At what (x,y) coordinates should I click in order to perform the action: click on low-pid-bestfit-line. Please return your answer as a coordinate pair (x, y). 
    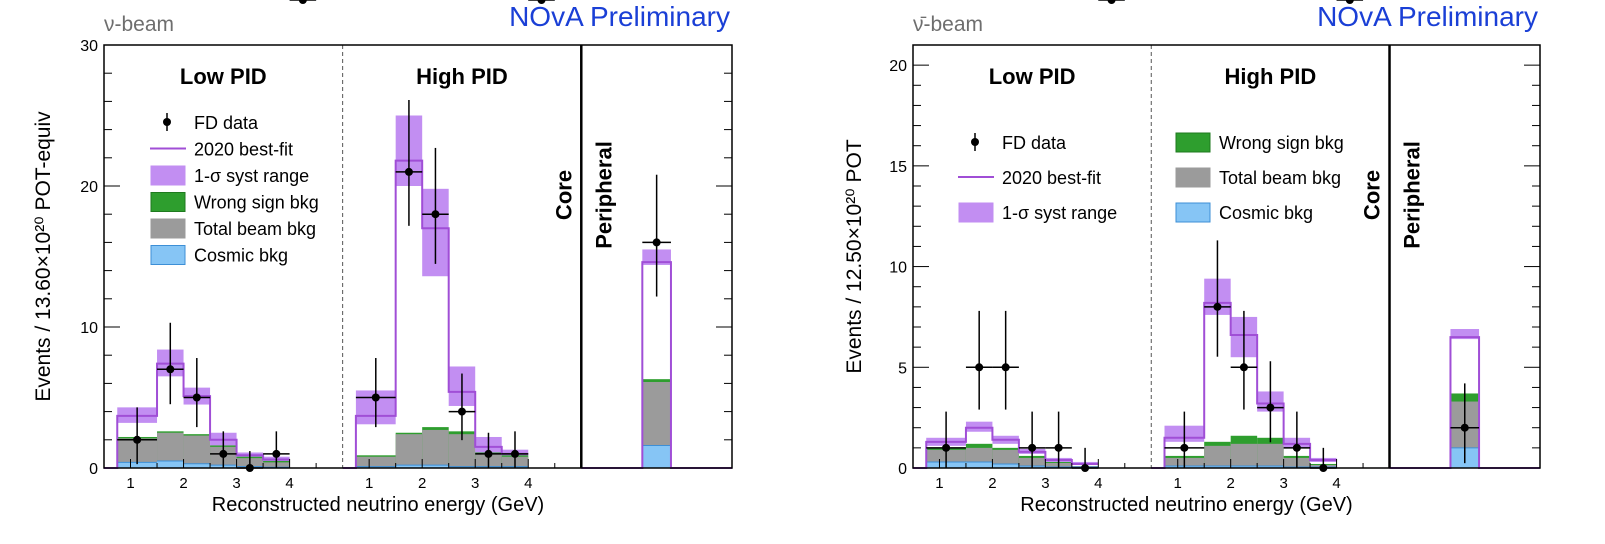
    Looking at the image, I should click on (1006, 447).